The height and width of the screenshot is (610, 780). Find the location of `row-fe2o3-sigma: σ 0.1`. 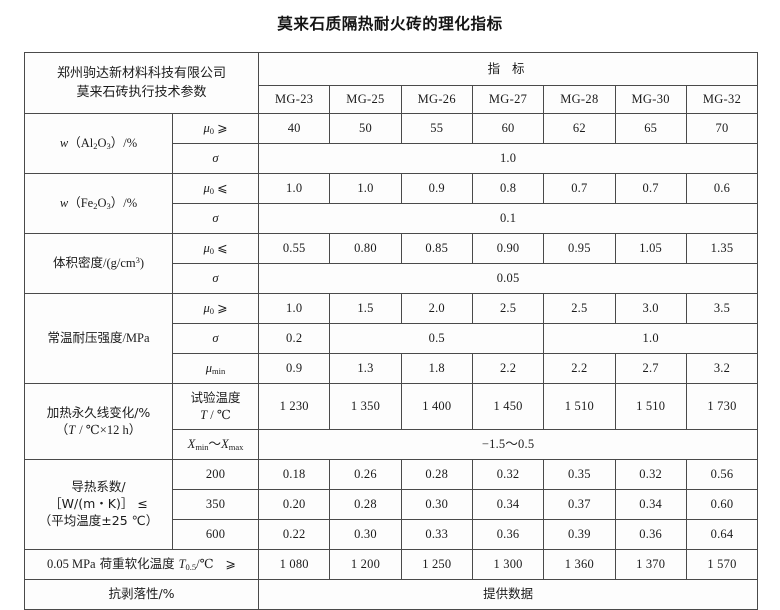

row-fe2o3-sigma: σ 0.1 is located at coordinates (392, 218).